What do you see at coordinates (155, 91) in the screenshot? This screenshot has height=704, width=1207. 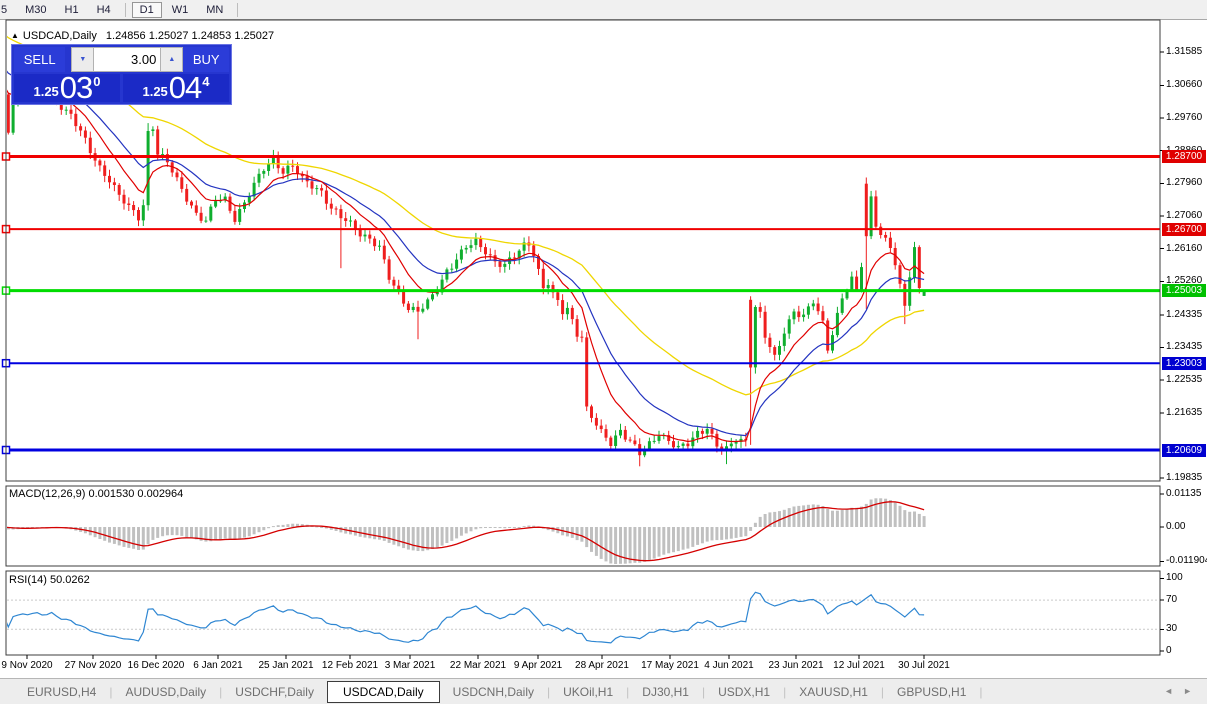 I see `buy-price-prefix: 1.25` at bounding box center [155, 91].